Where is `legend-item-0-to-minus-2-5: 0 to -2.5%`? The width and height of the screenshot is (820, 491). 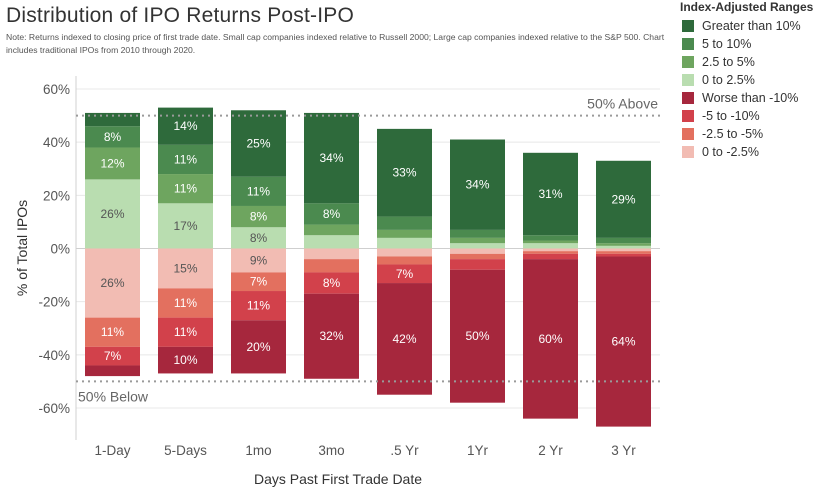 legend-item-0-to-minus-2-5: 0 to -2.5% is located at coordinates (751, 152).